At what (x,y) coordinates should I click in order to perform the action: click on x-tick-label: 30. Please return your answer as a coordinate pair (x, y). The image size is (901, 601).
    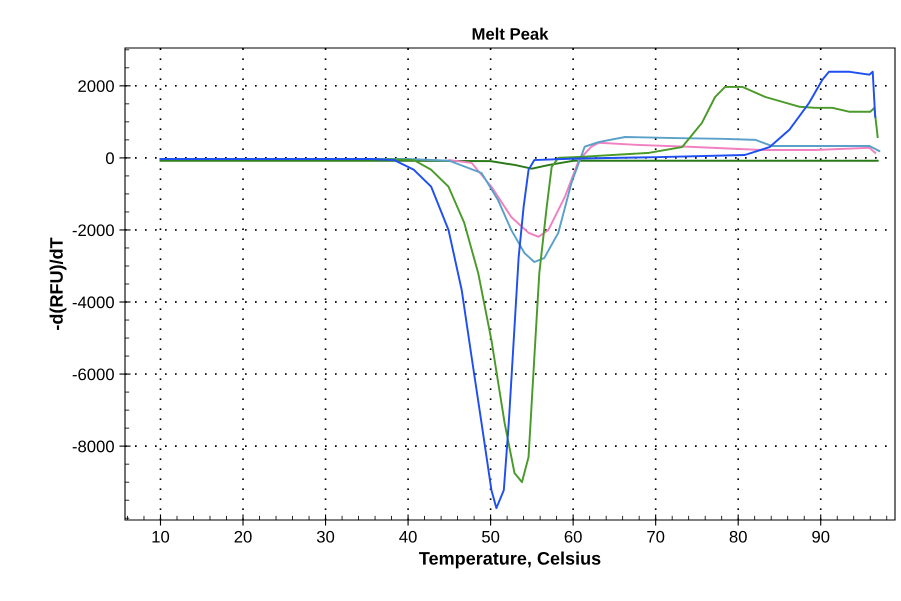
    Looking at the image, I should click on (325, 536).